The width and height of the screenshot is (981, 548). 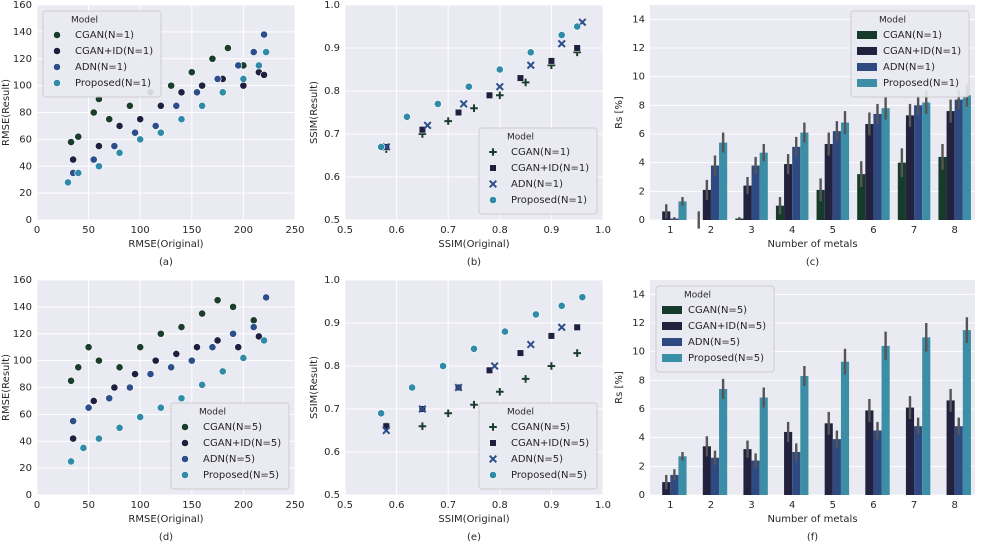 What do you see at coordinates (22, 32) in the screenshot?
I see `y-tick-label: 140` at bounding box center [22, 32].